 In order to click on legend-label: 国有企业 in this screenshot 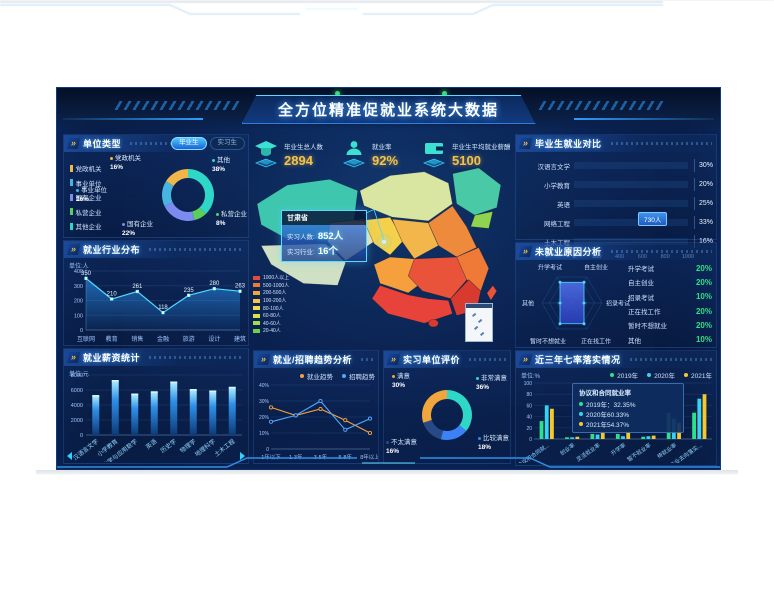, I will do `click(88, 199)`.